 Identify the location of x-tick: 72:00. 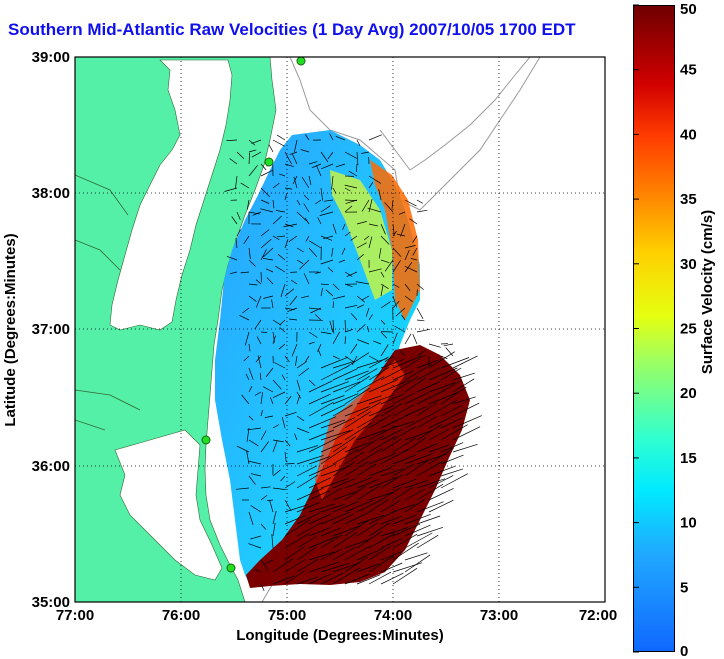
(598, 615).